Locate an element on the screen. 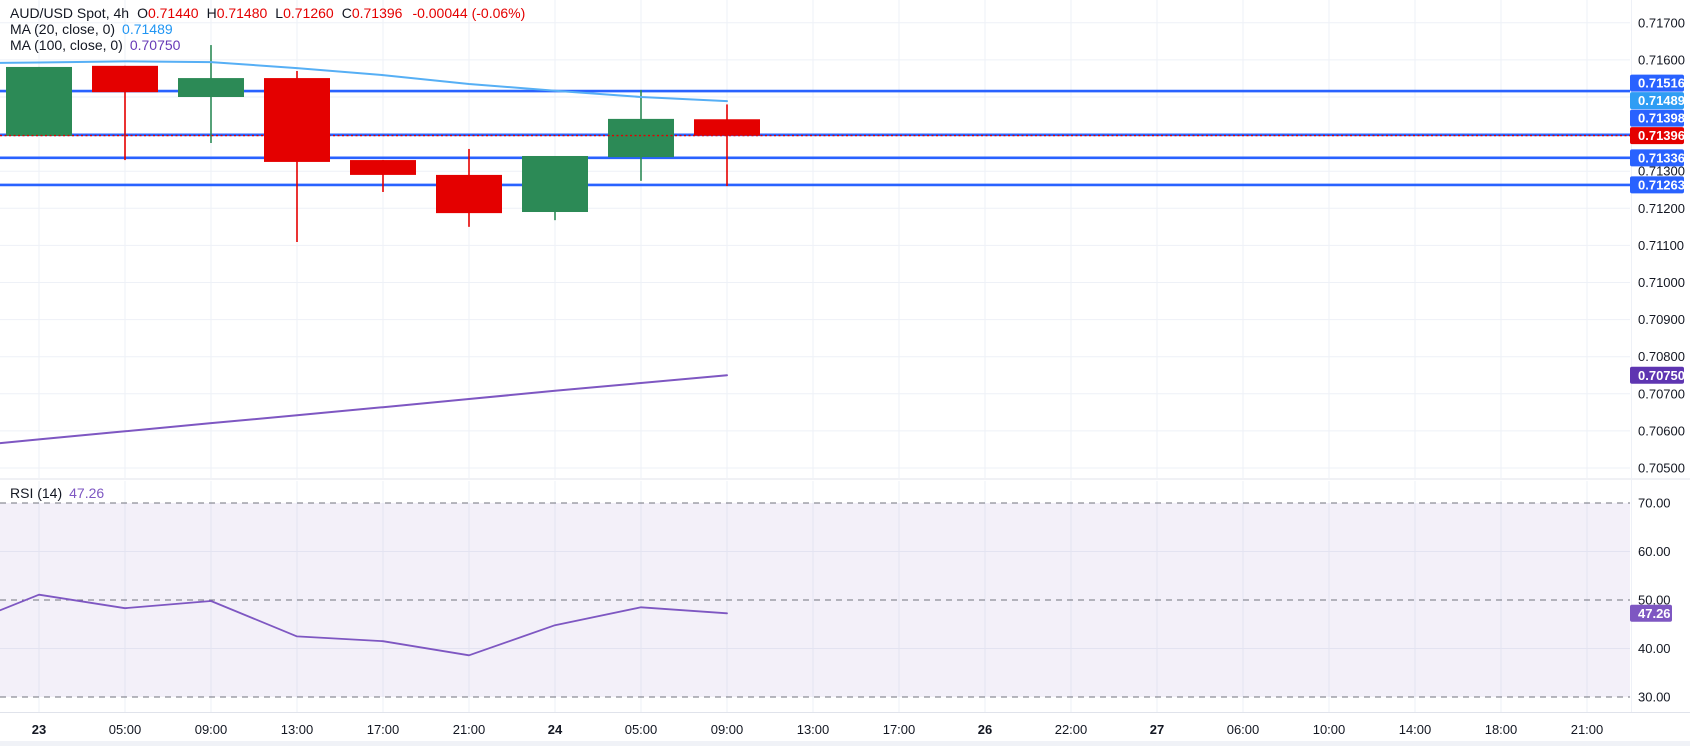  high-value: 0.71480 is located at coordinates (242, 13).